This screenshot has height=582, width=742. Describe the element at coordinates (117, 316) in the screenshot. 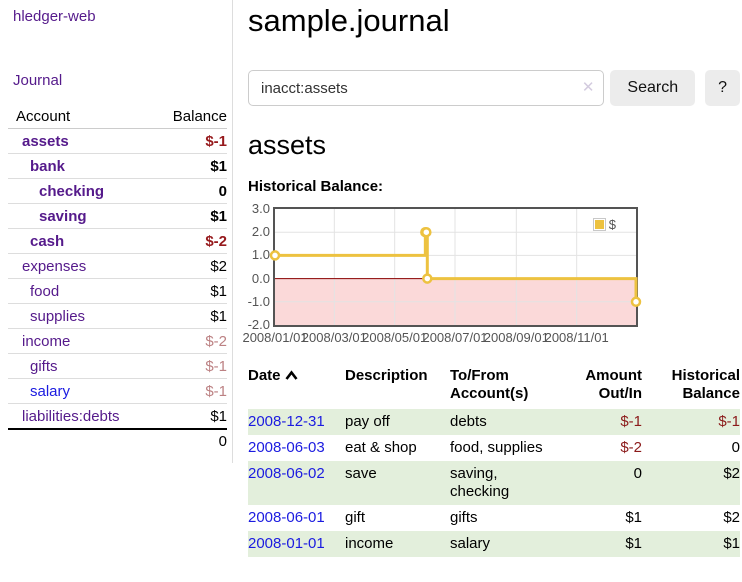

I see `account-row: supplies $1` at that location.